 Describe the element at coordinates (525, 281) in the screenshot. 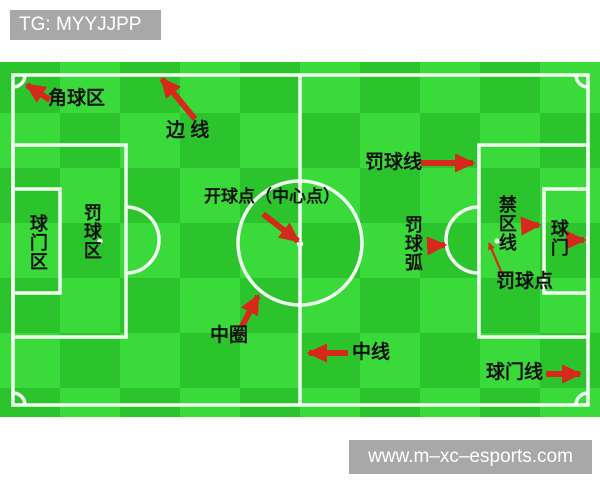

I see `label-penalty-spot: 罚球点` at that location.